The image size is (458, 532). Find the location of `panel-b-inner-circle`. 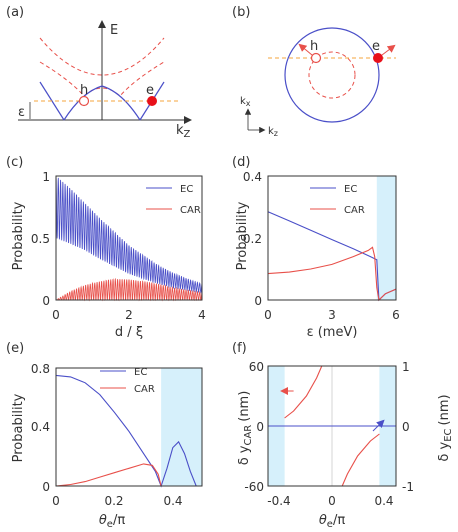

panel-b-inner-circle is located at coordinates (332, 75).